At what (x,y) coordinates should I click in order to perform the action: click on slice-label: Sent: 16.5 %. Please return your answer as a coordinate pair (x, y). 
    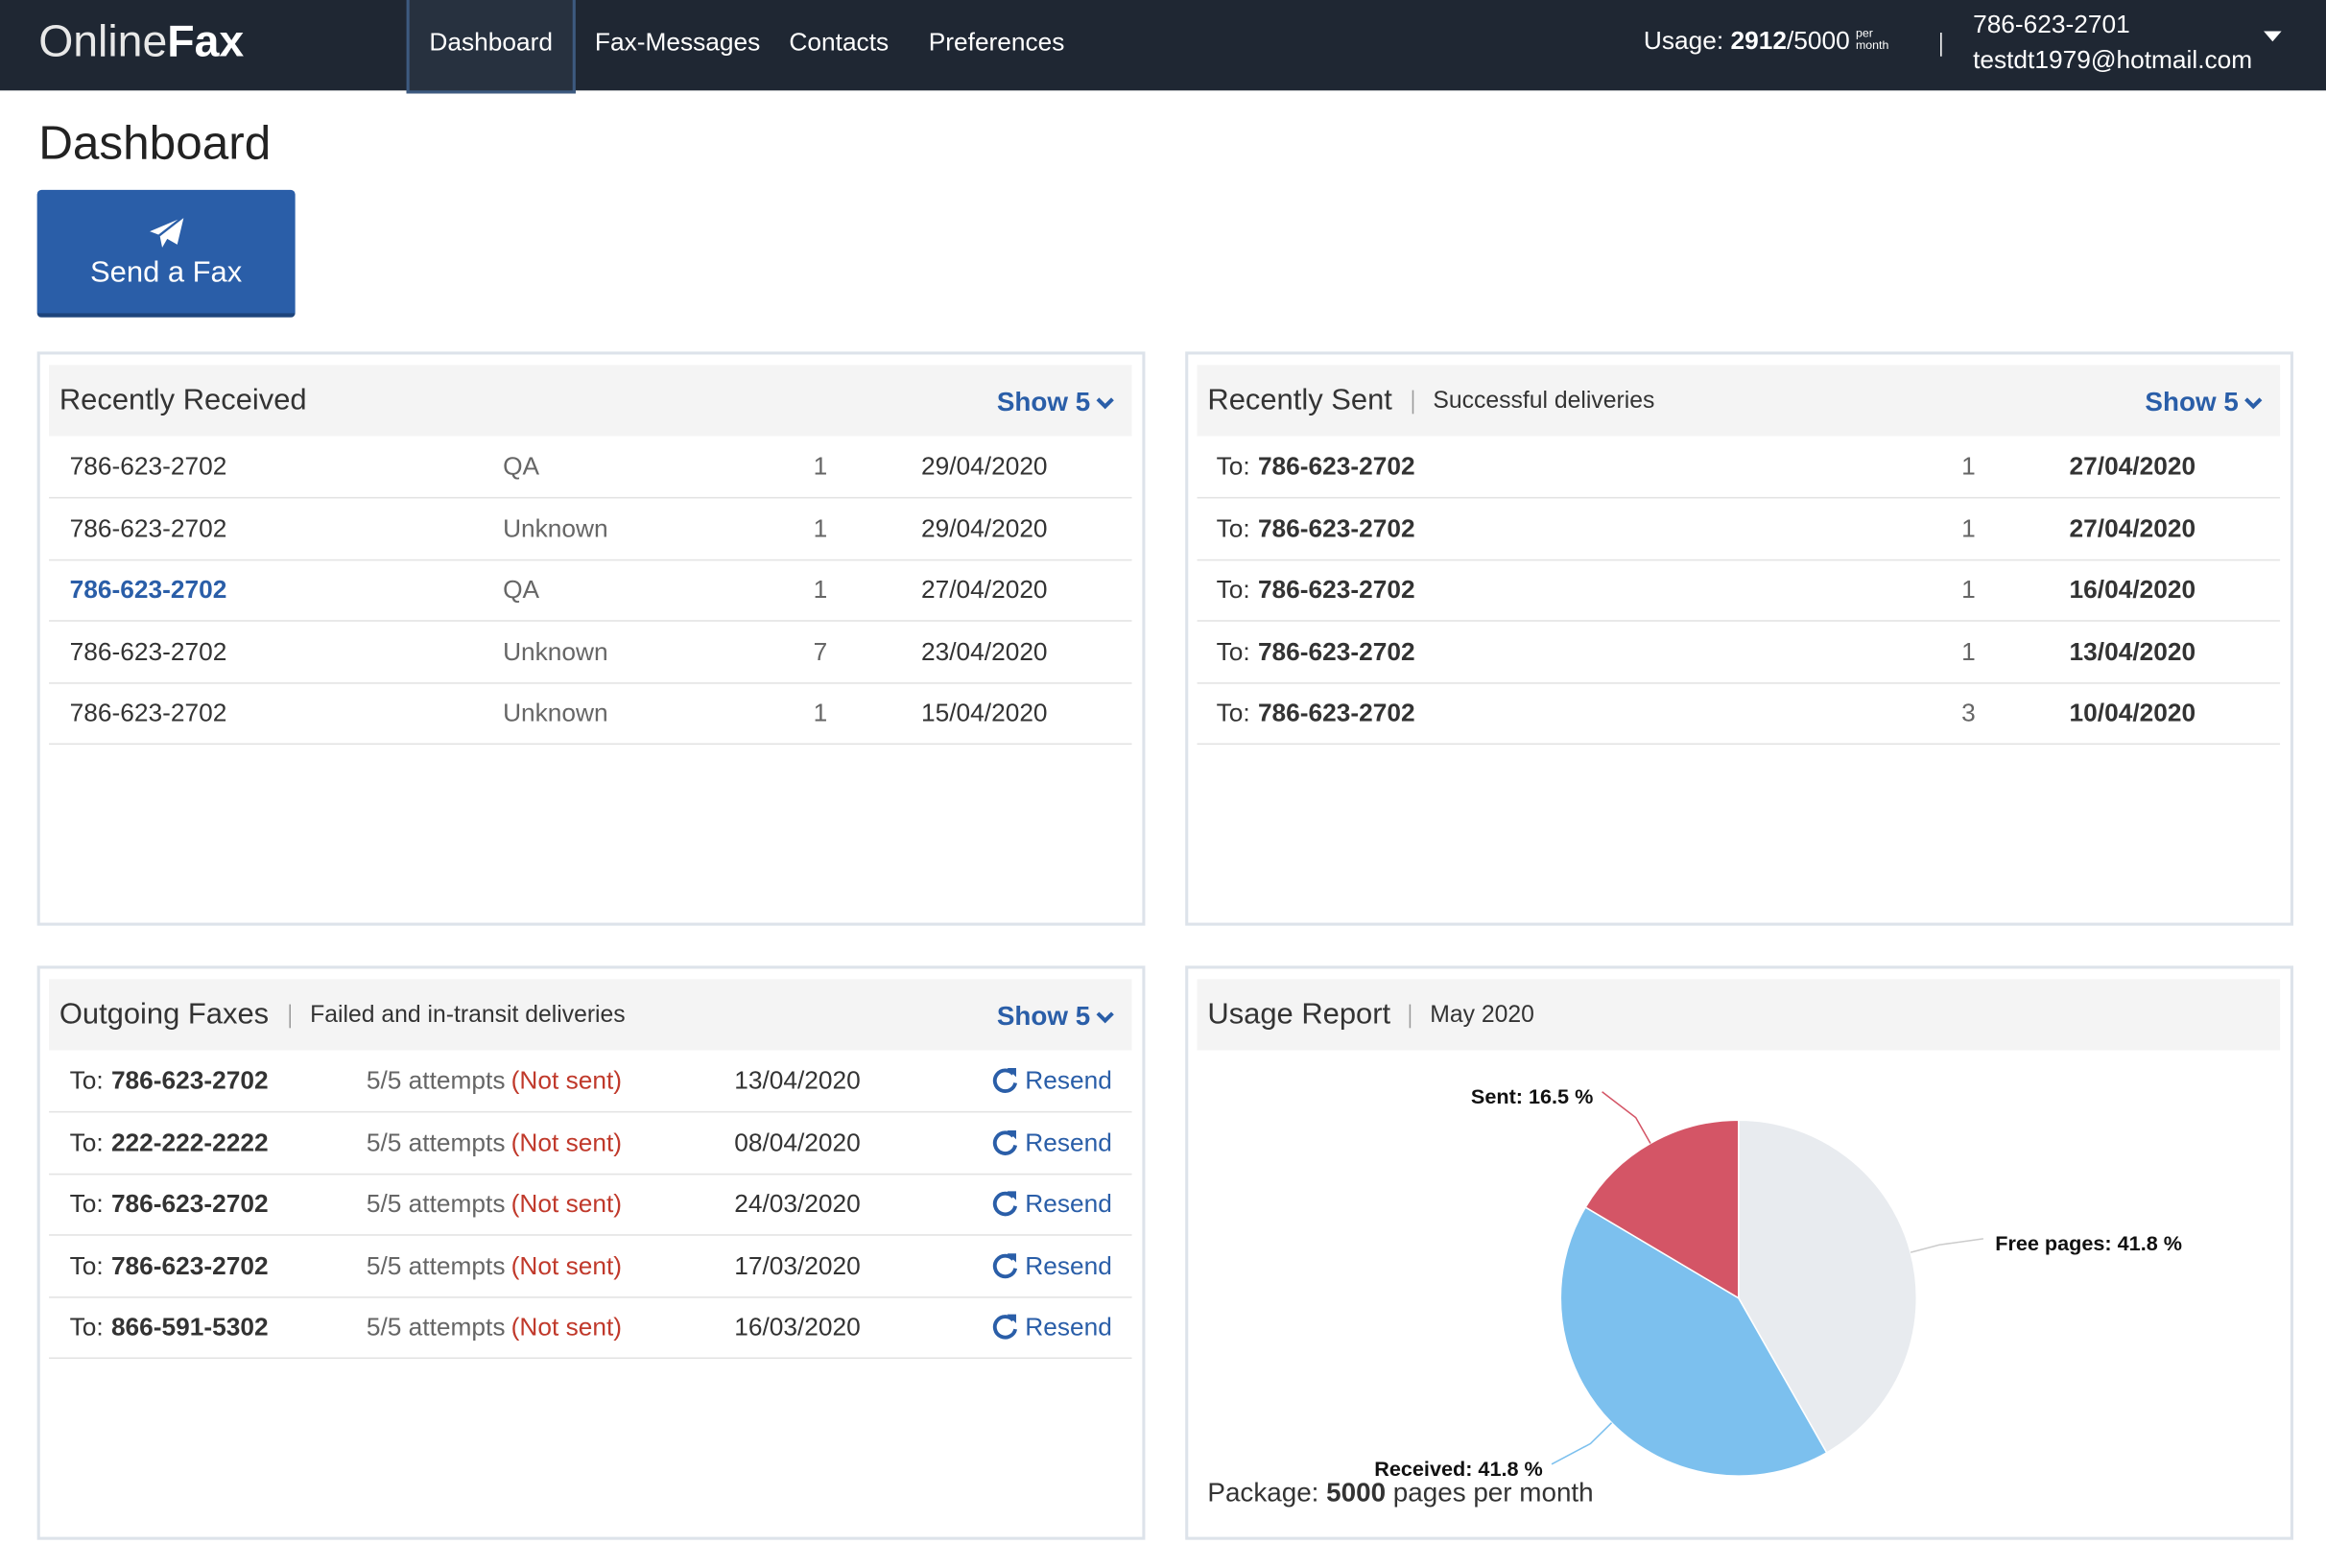
    Looking at the image, I should click on (1532, 1096).